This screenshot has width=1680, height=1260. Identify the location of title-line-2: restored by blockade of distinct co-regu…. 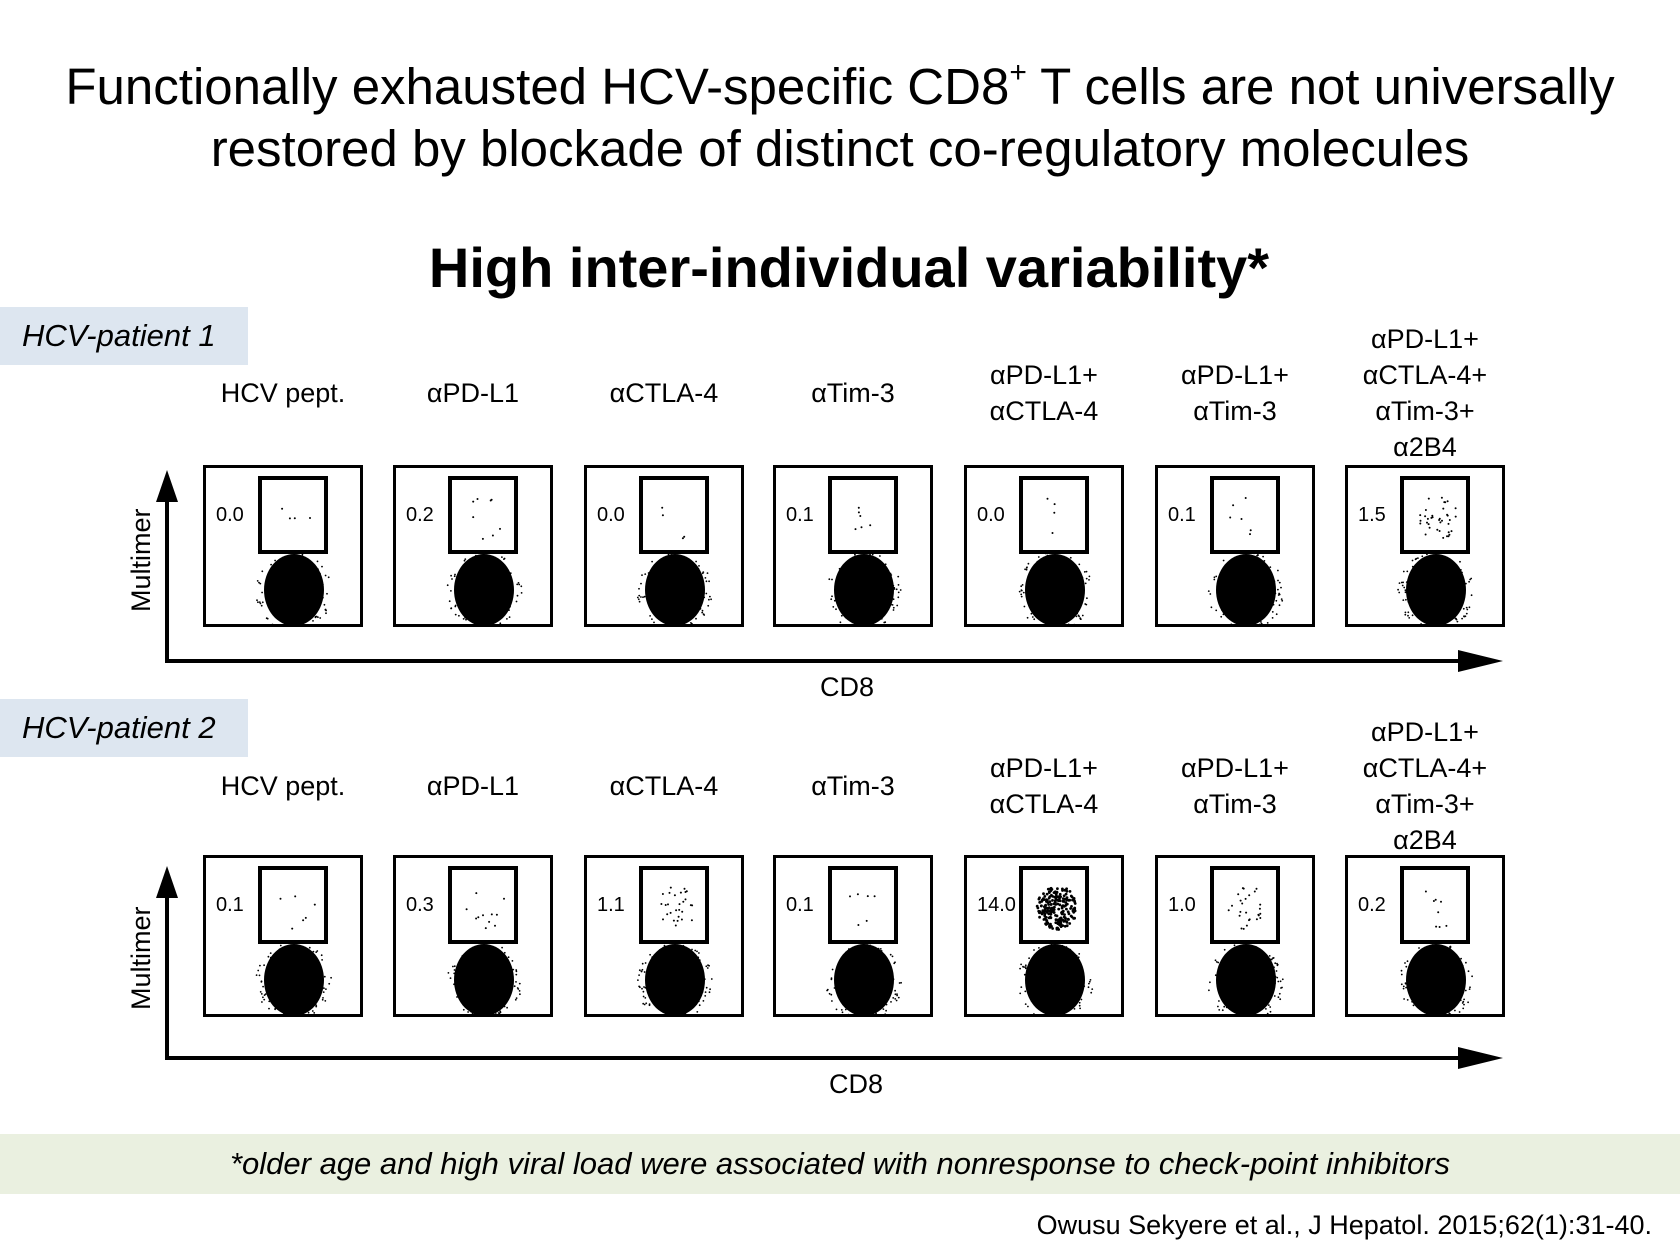
(840, 148).